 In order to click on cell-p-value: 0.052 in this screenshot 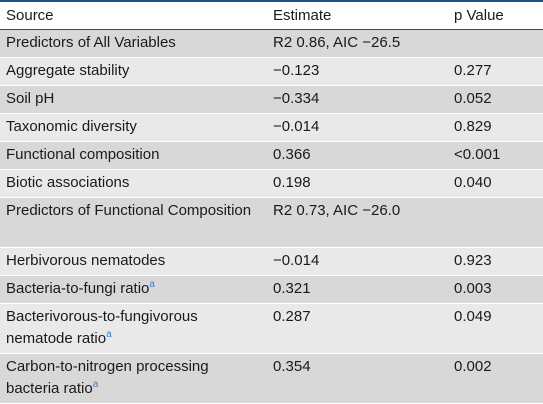, I will do `click(495, 99)`.